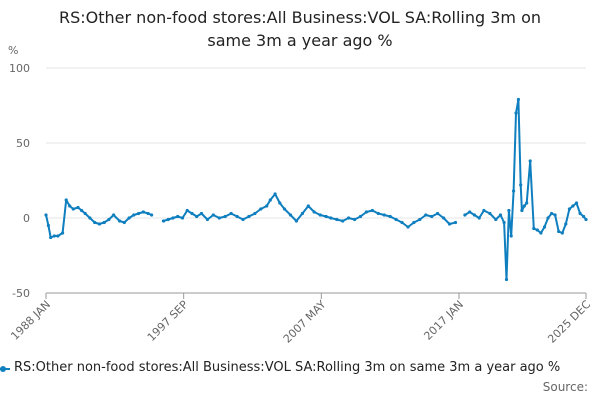 This screenshot has width=600, height=400. What do you see at coordinates (21, 293) in the screenshot?
I see `y-tick-label: -50` at bounding box center [21, 293].